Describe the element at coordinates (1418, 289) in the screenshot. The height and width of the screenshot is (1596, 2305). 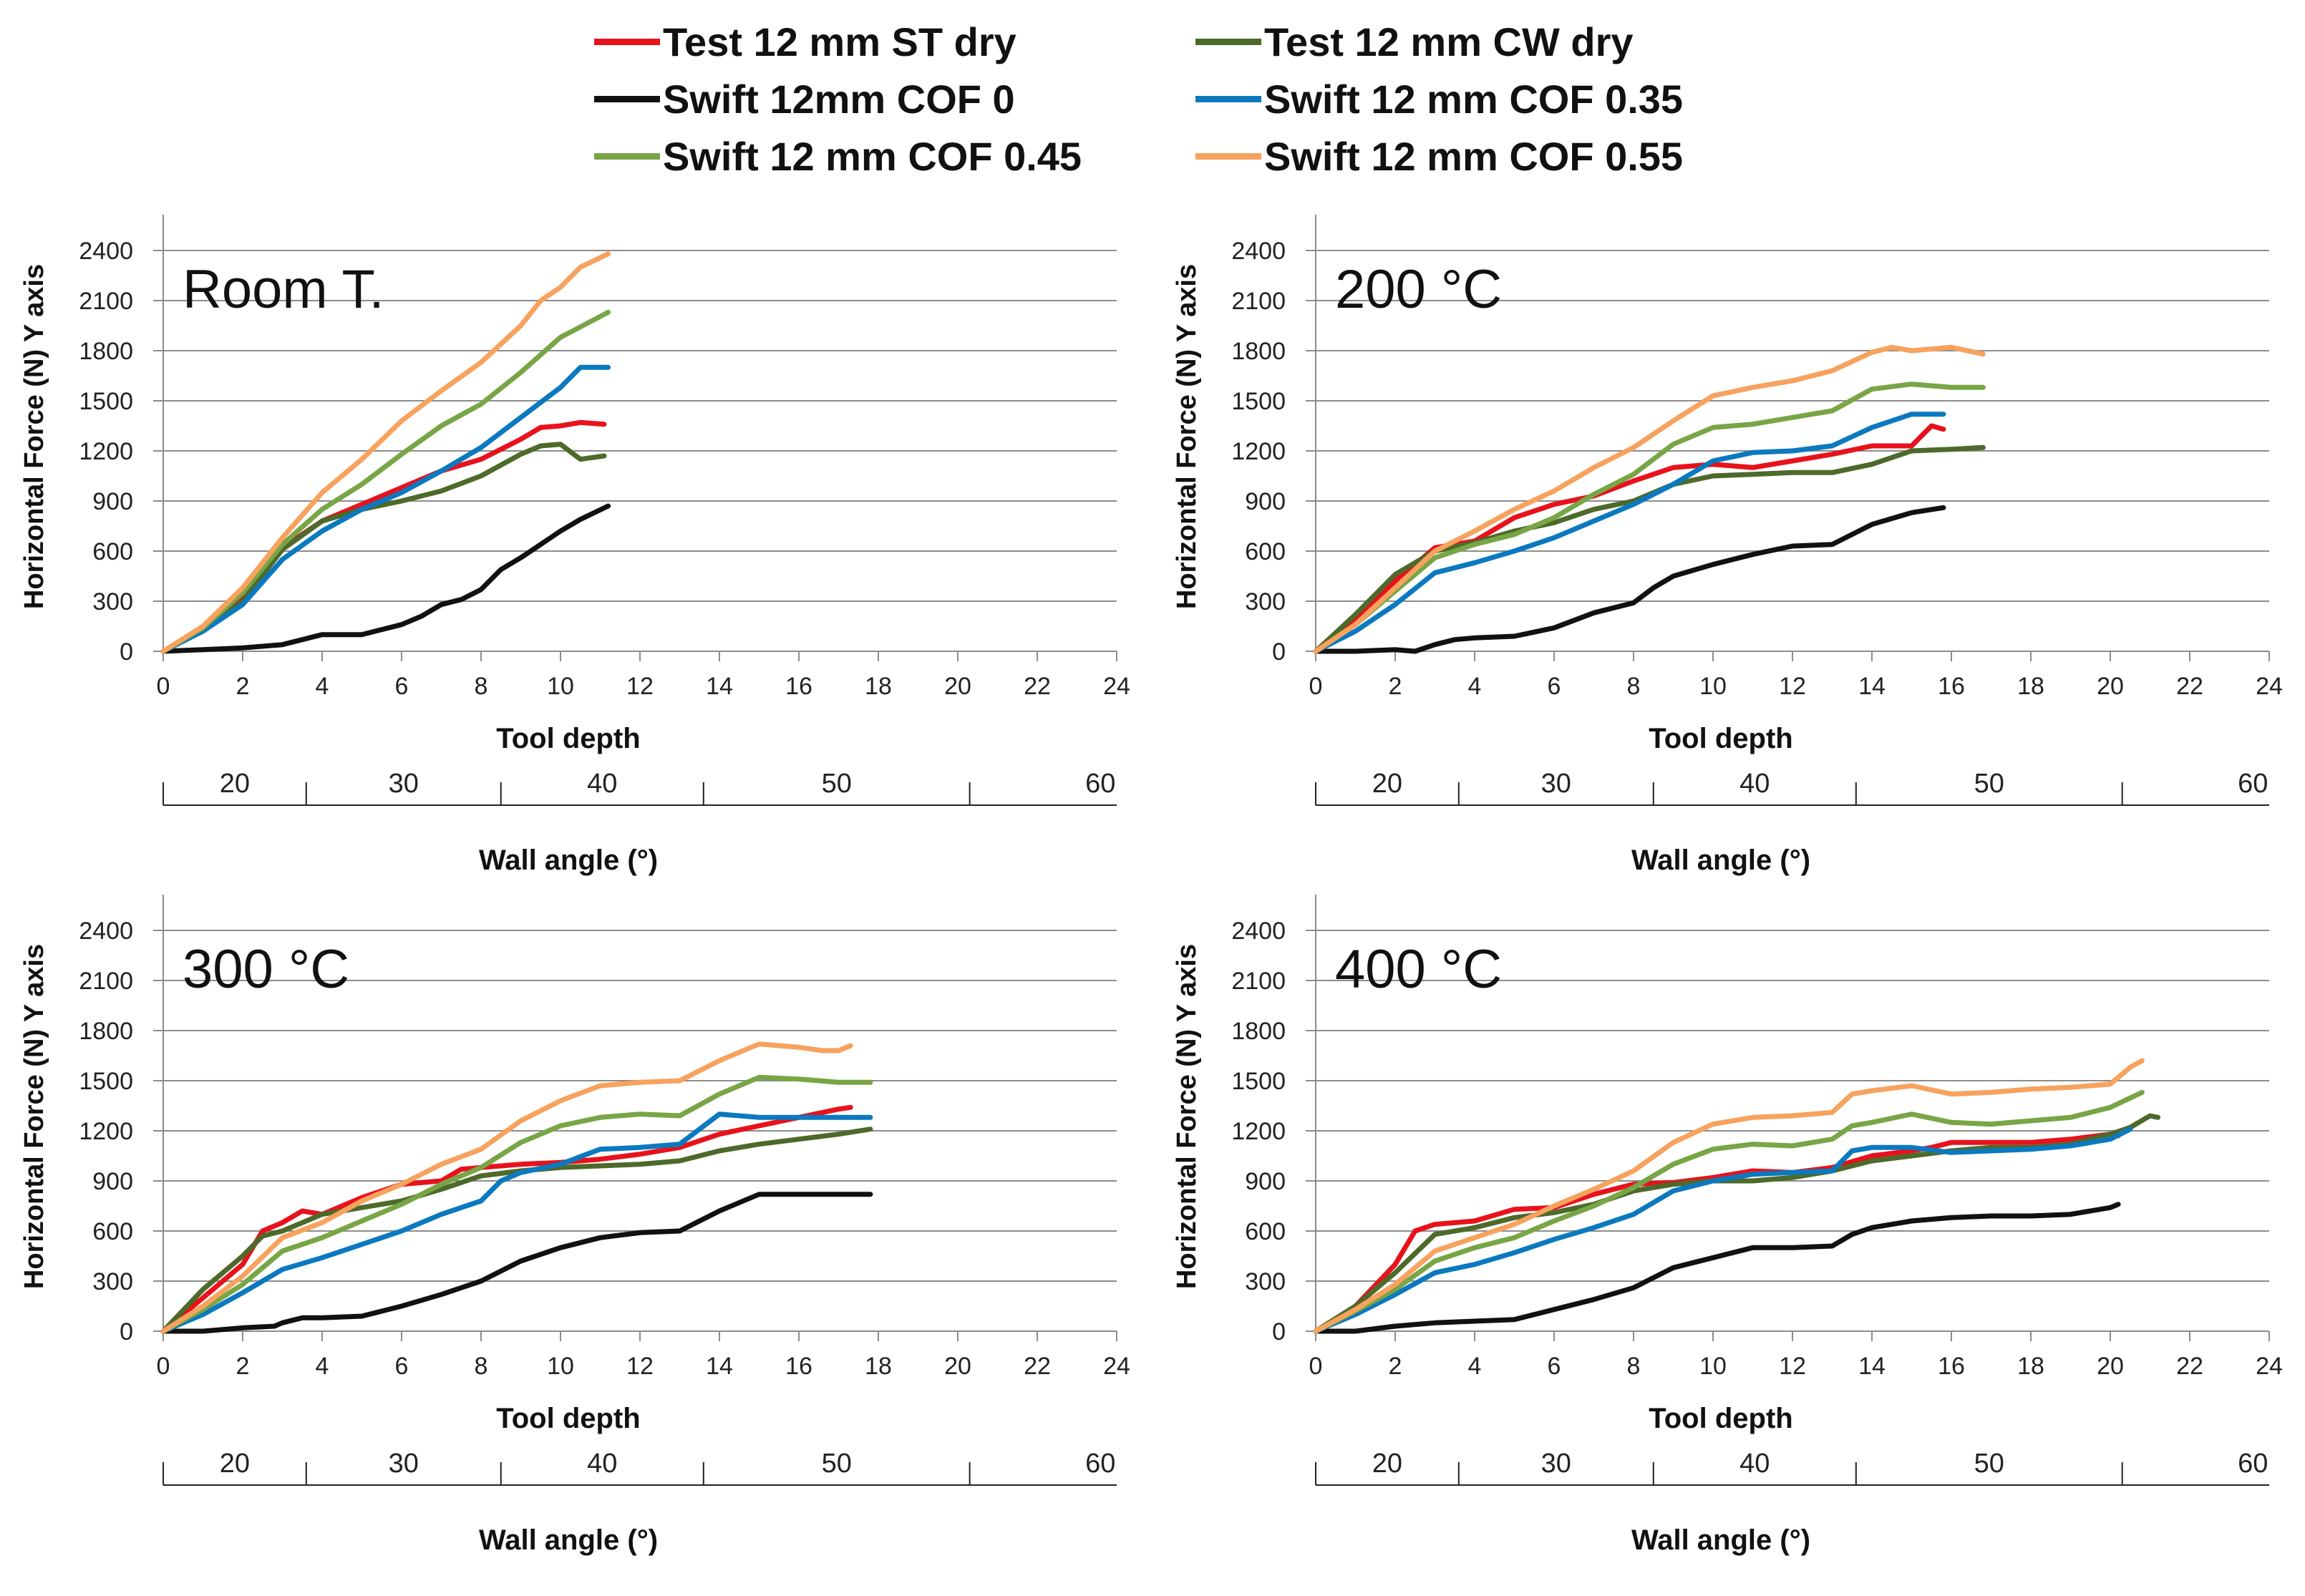
I see `chart-title: 200 °C` at that location.